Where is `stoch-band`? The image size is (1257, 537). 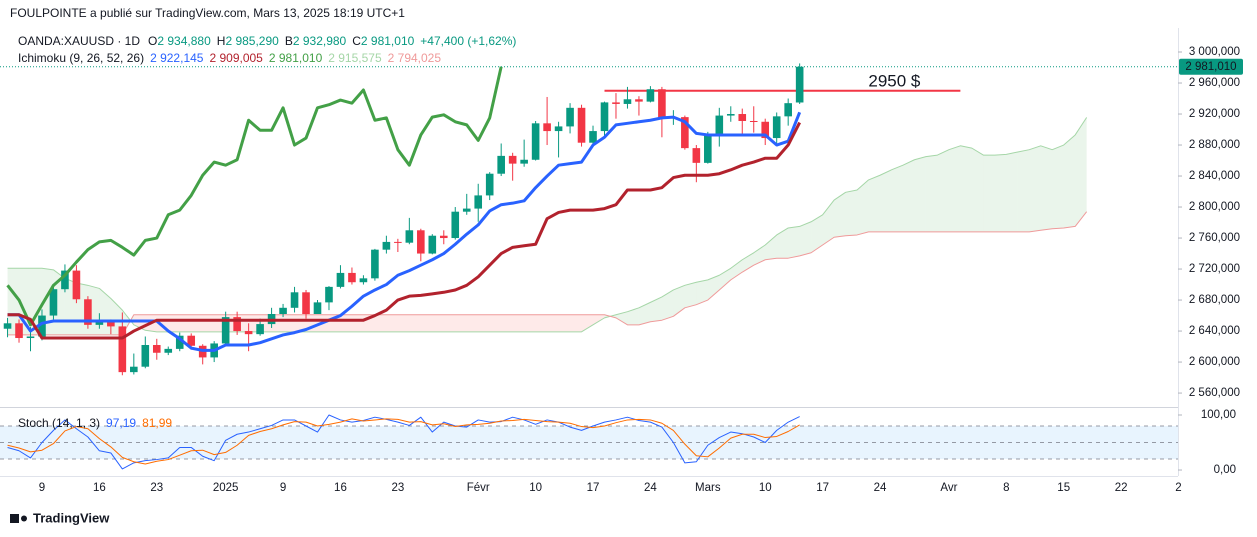 stoch-band is located at coordinates (589, 442).